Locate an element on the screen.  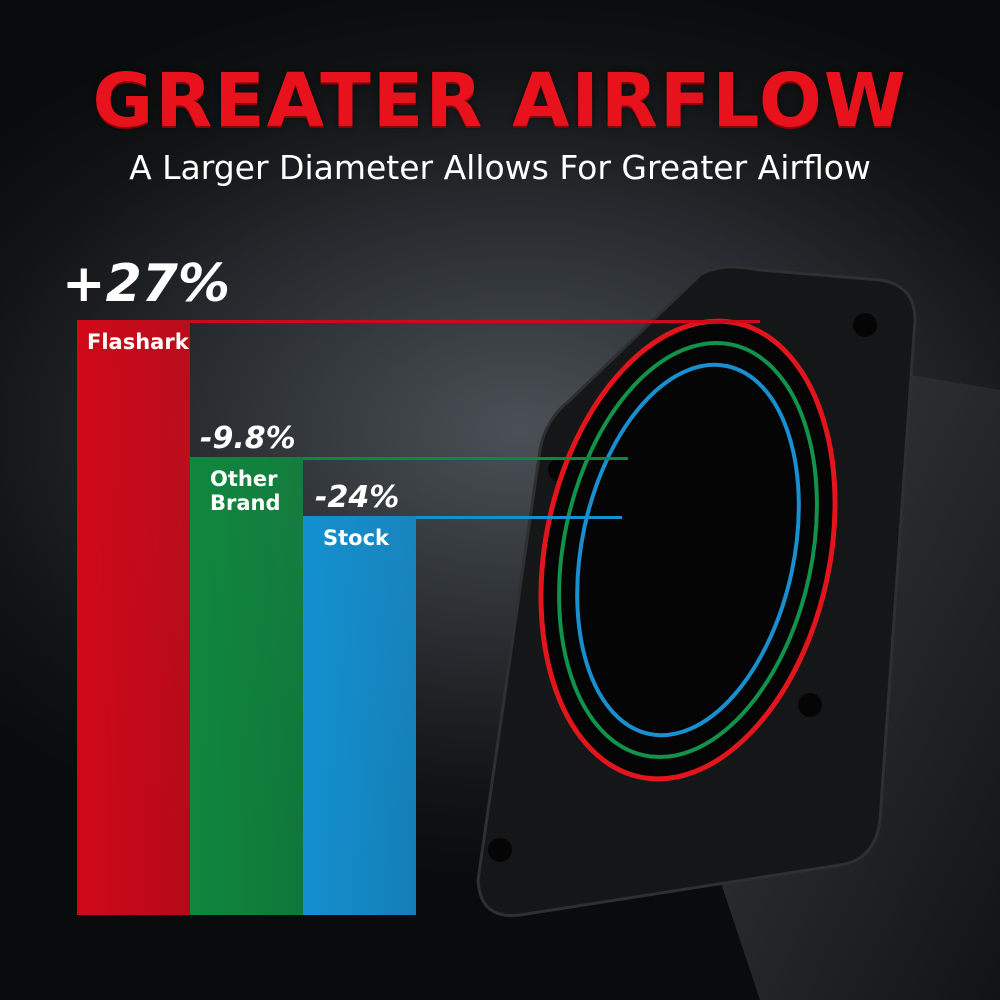
percent-label: -24% is located at coordinates (357, 498).